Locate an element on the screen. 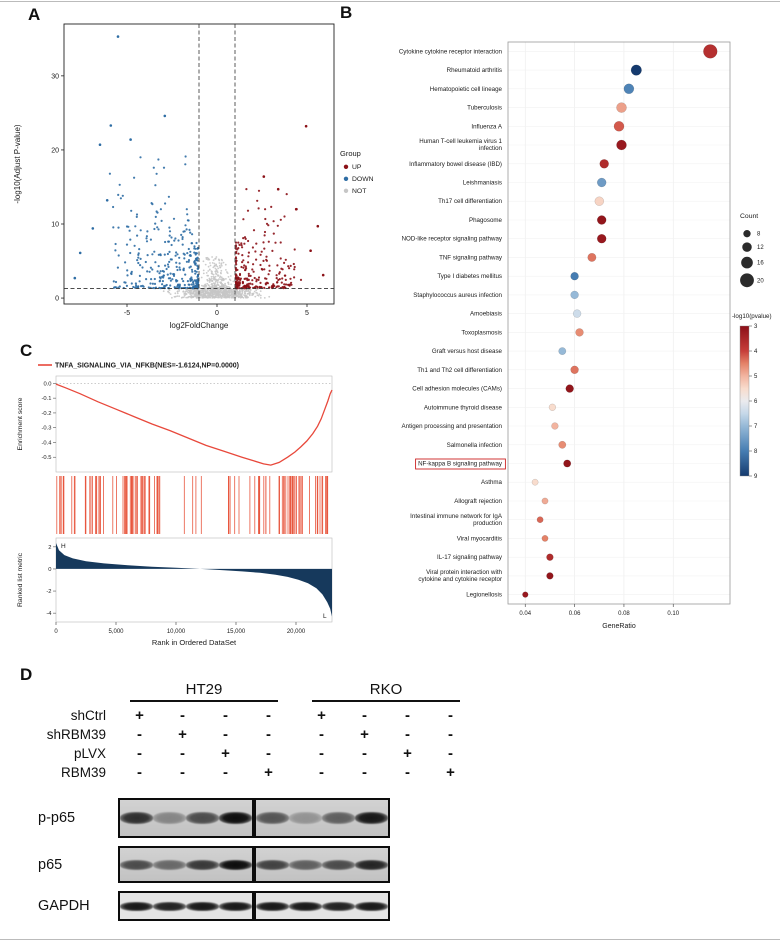  svg-text: Leishmaniasis is located at coordinates (482, 183).